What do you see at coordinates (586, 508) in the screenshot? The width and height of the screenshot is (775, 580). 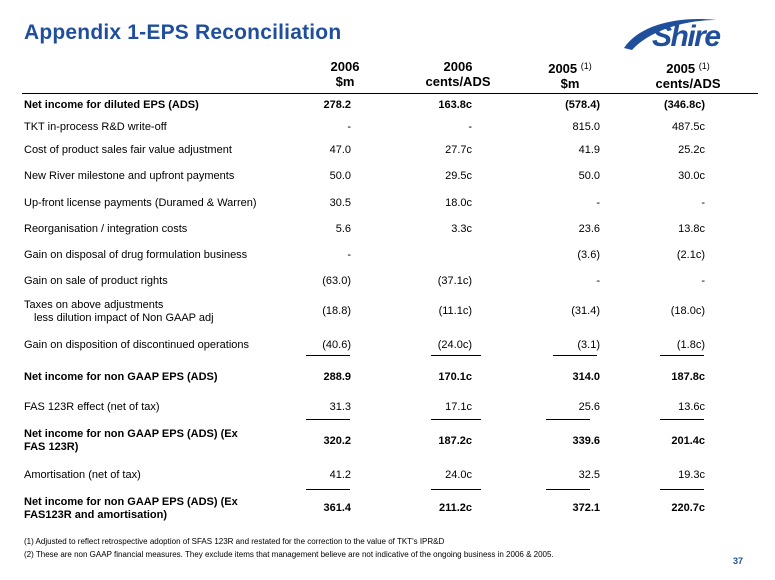 I see `cell-value: 372.1` at bounding box center [586, 508].